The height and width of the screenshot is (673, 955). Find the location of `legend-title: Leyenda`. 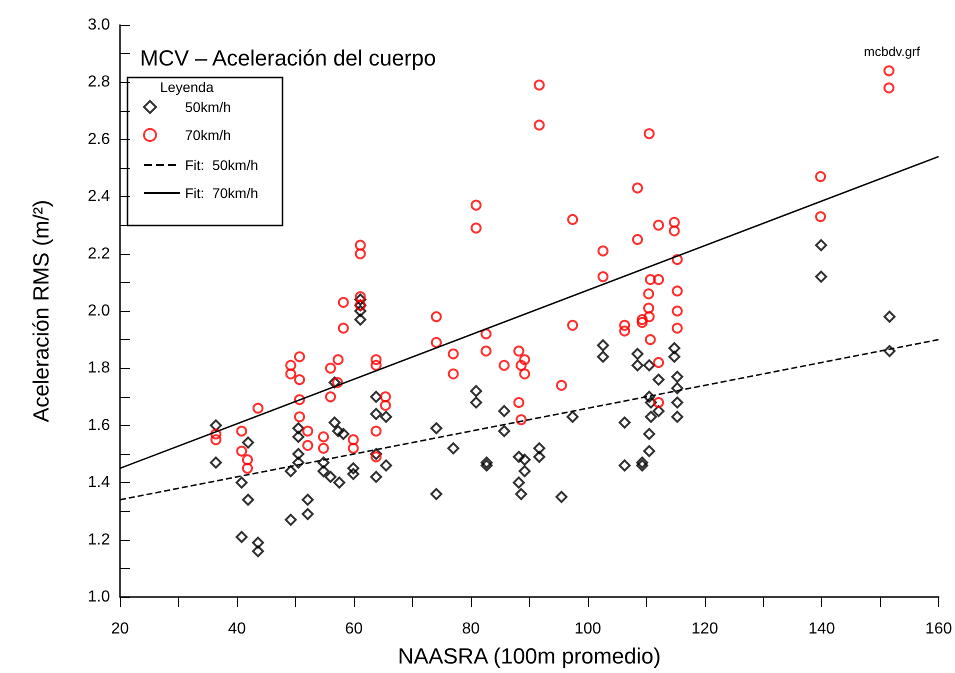

legend-title: Leyenda is located at coordinates (187, 87).